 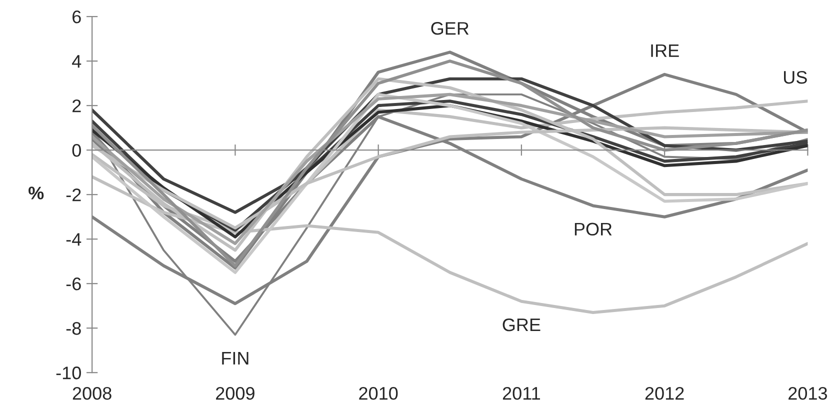 What do you see at coordinates (76, 106) in the screenshot?
I see `y-tick-label: 2` at bounding box center [76, 106].